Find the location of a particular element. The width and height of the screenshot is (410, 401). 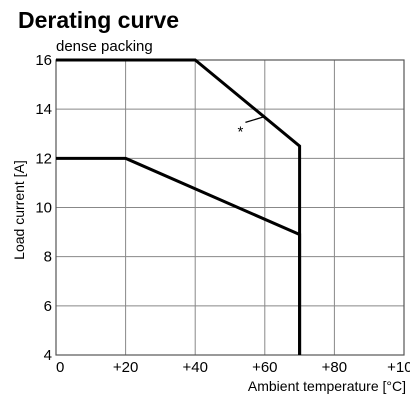

x-tick-label: 0 is located at coordinates (60, 367).